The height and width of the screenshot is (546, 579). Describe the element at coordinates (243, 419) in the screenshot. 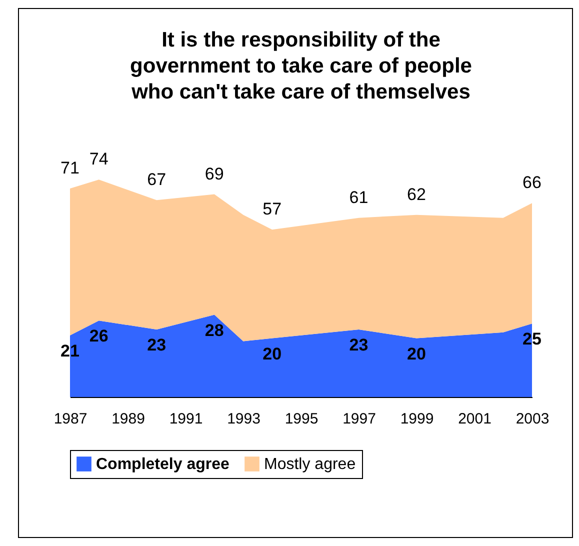

I see `x-tick-label: 1993` at that location.